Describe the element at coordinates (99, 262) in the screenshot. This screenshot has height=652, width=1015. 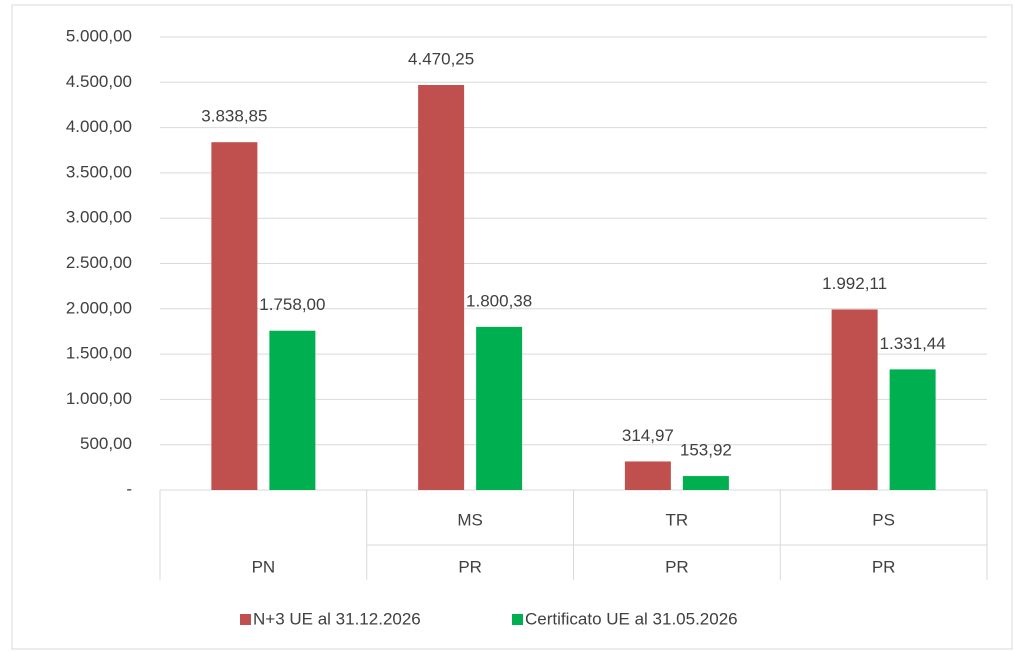
I see `y-tick-label: 2.500,00` at that location.